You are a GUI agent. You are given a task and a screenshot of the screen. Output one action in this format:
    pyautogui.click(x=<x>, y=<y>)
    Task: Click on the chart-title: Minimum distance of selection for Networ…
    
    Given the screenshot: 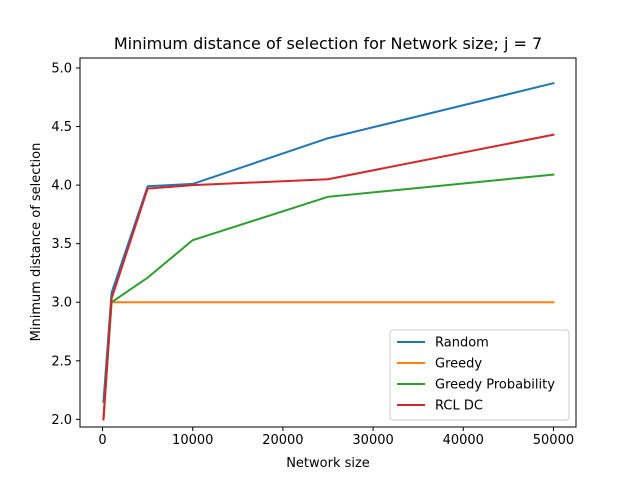 What is the action you would take?
    pyautogui.click(x=328, y=43)
    